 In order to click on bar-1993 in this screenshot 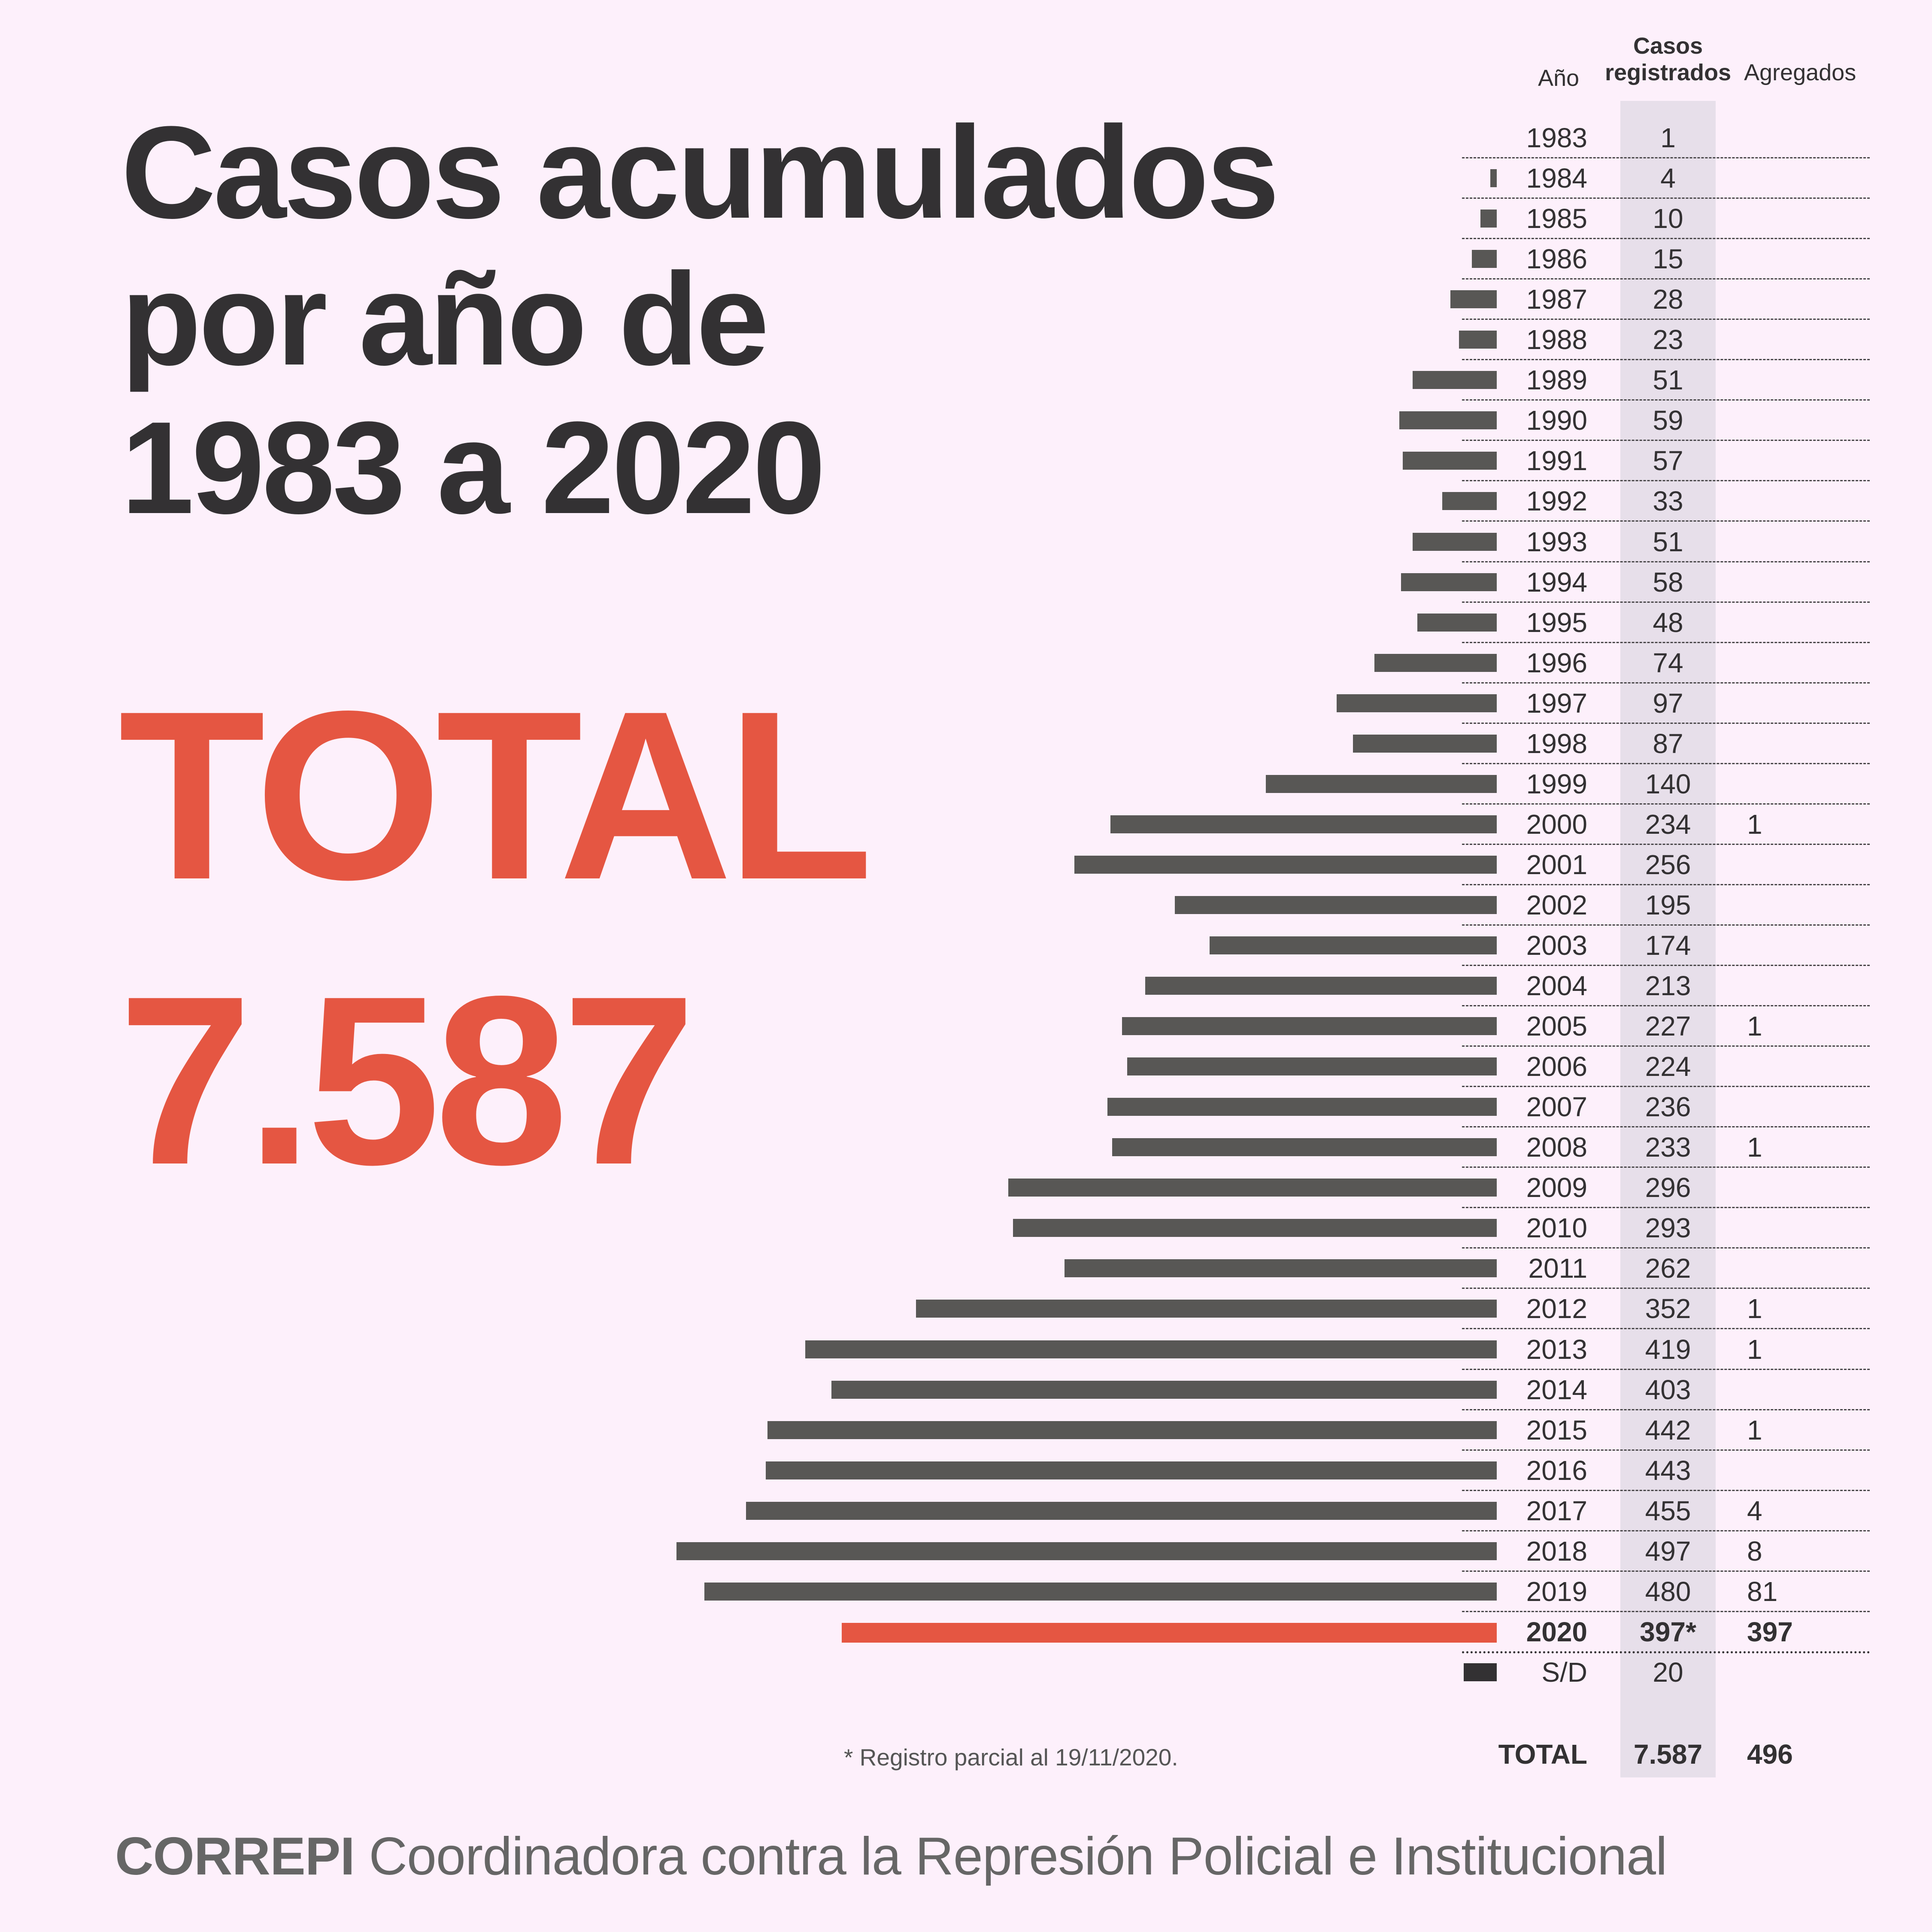, I will do `click(1454, 541)`.